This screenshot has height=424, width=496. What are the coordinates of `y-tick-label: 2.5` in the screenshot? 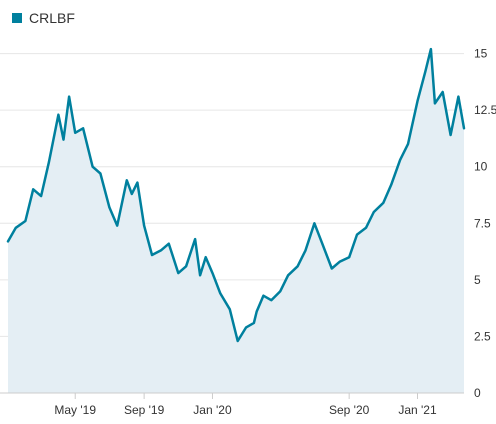 It's located at (482, 336).